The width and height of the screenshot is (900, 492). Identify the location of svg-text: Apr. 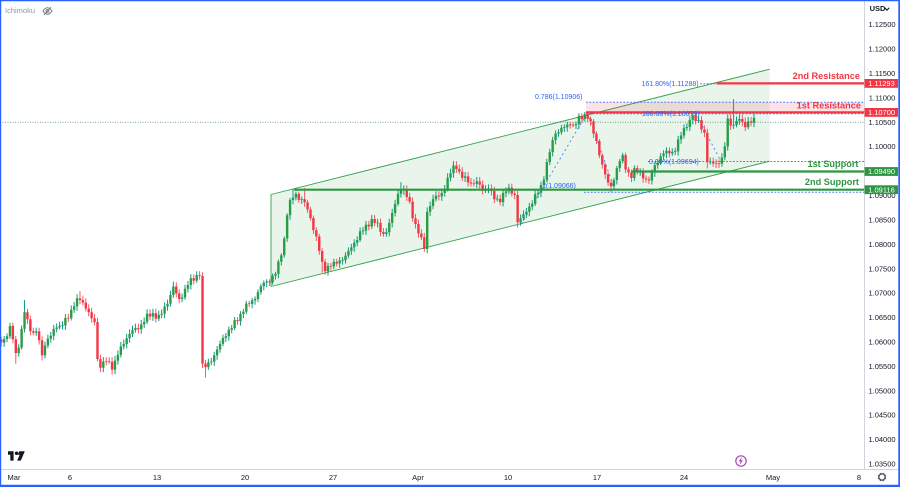
(418, 477).